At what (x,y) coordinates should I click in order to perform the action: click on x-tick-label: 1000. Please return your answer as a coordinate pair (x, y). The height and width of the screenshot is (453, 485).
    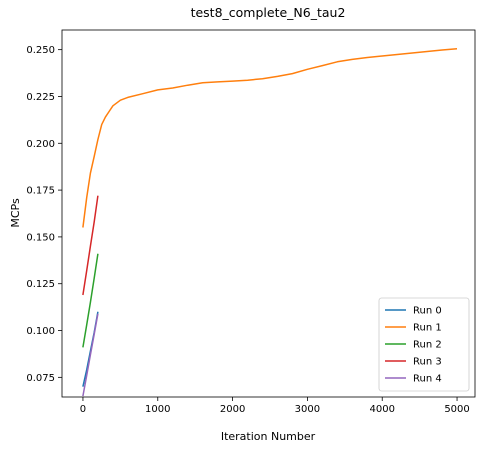
    Looking at the image, I should click on (157, 409).